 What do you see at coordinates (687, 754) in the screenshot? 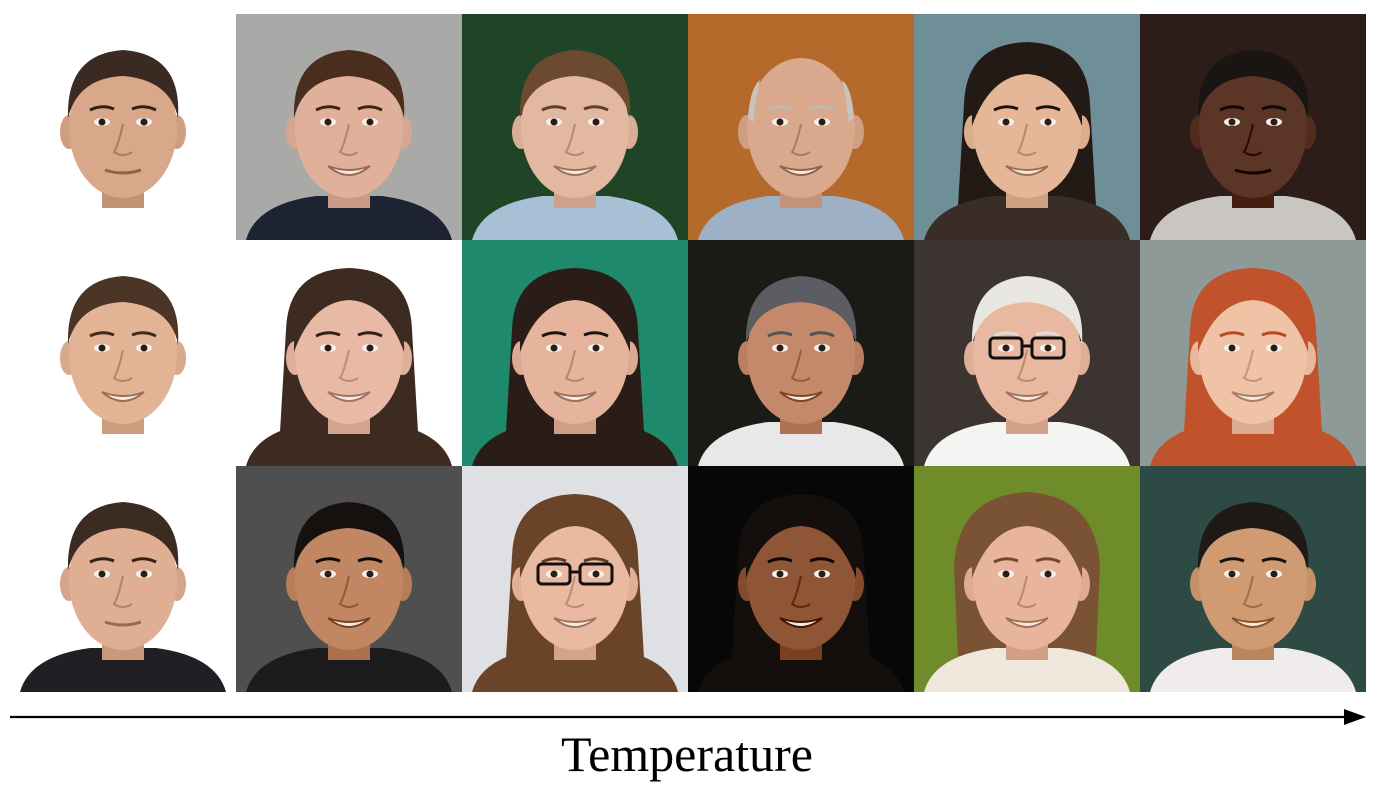
I see `axis-label: Temperature` at bounding box center [687, 754].